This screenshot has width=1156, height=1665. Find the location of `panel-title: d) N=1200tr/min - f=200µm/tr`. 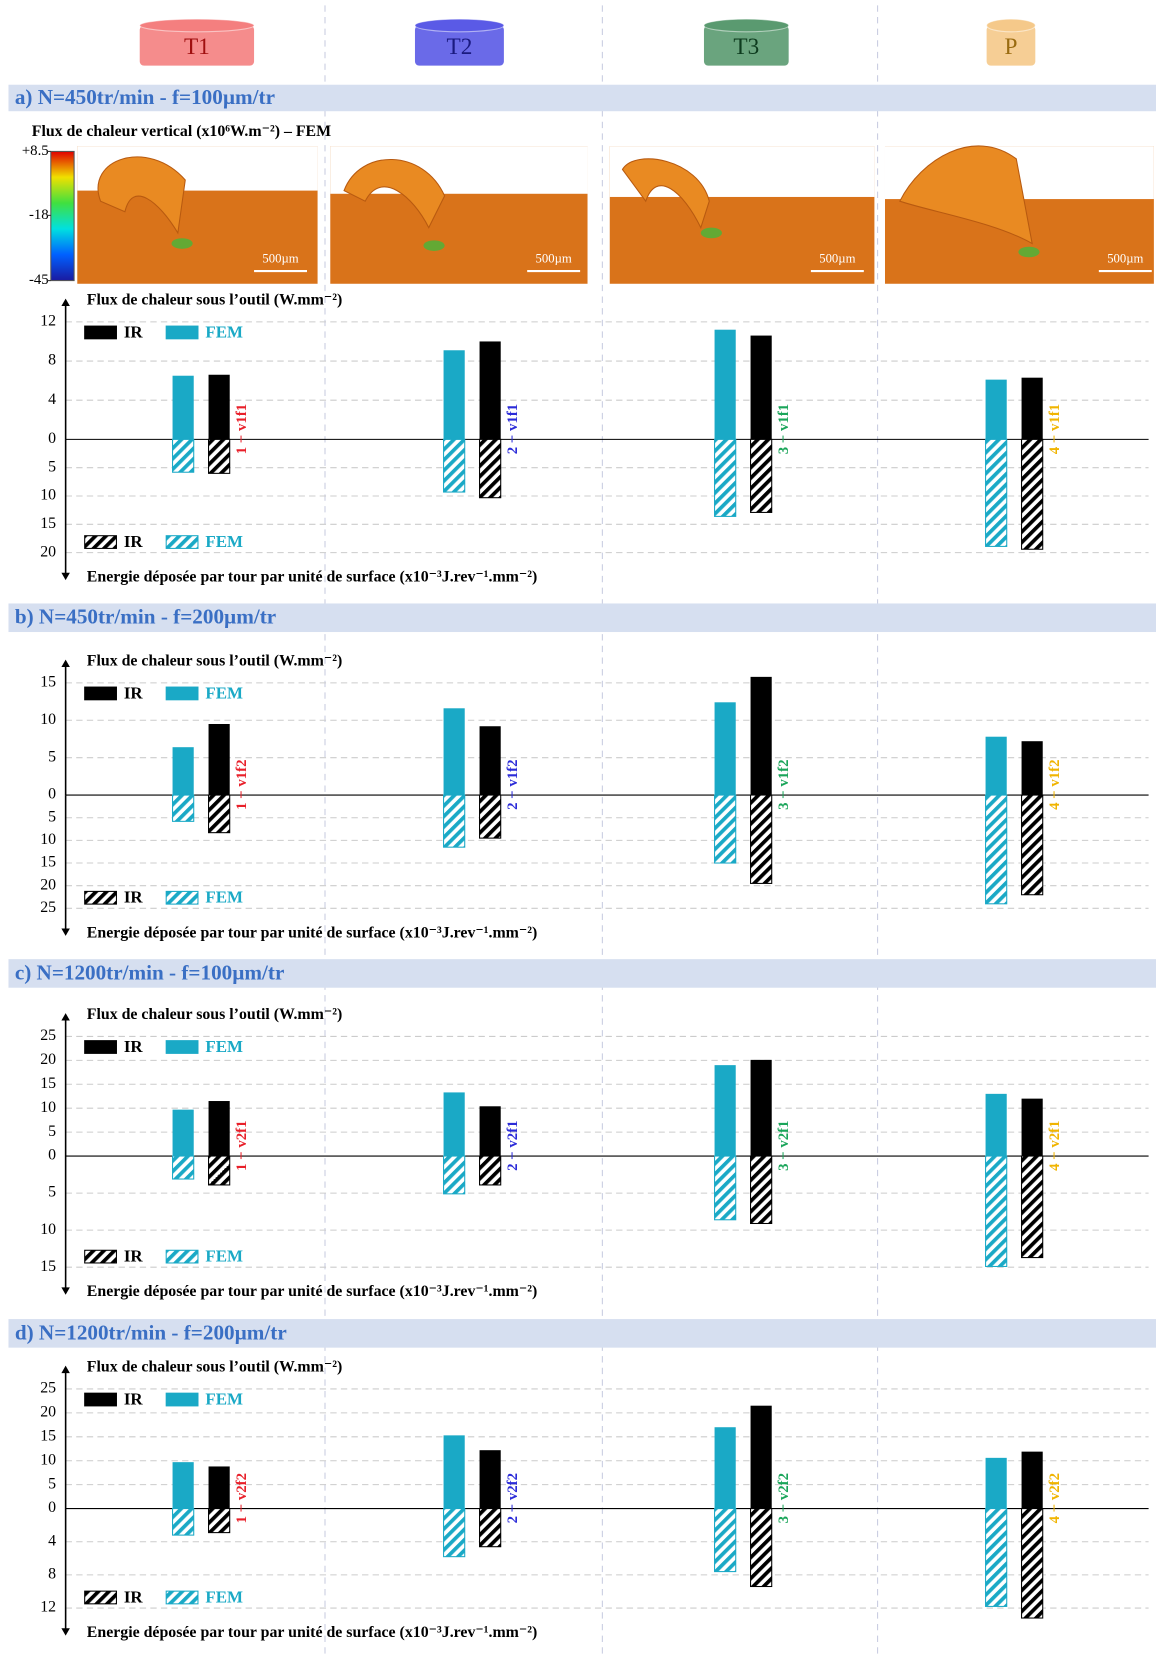

panel-title: d) N=1200tr/min - f=200µm/tr is located at coordinates (151, 1332).